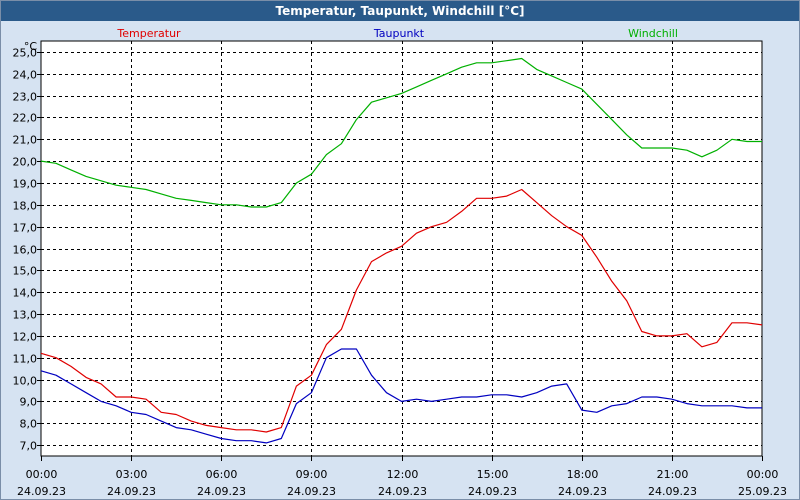  Describe the element at coordinates (29, 424) in the screenshot. I see `y-tick-label: 8,0` at that location.